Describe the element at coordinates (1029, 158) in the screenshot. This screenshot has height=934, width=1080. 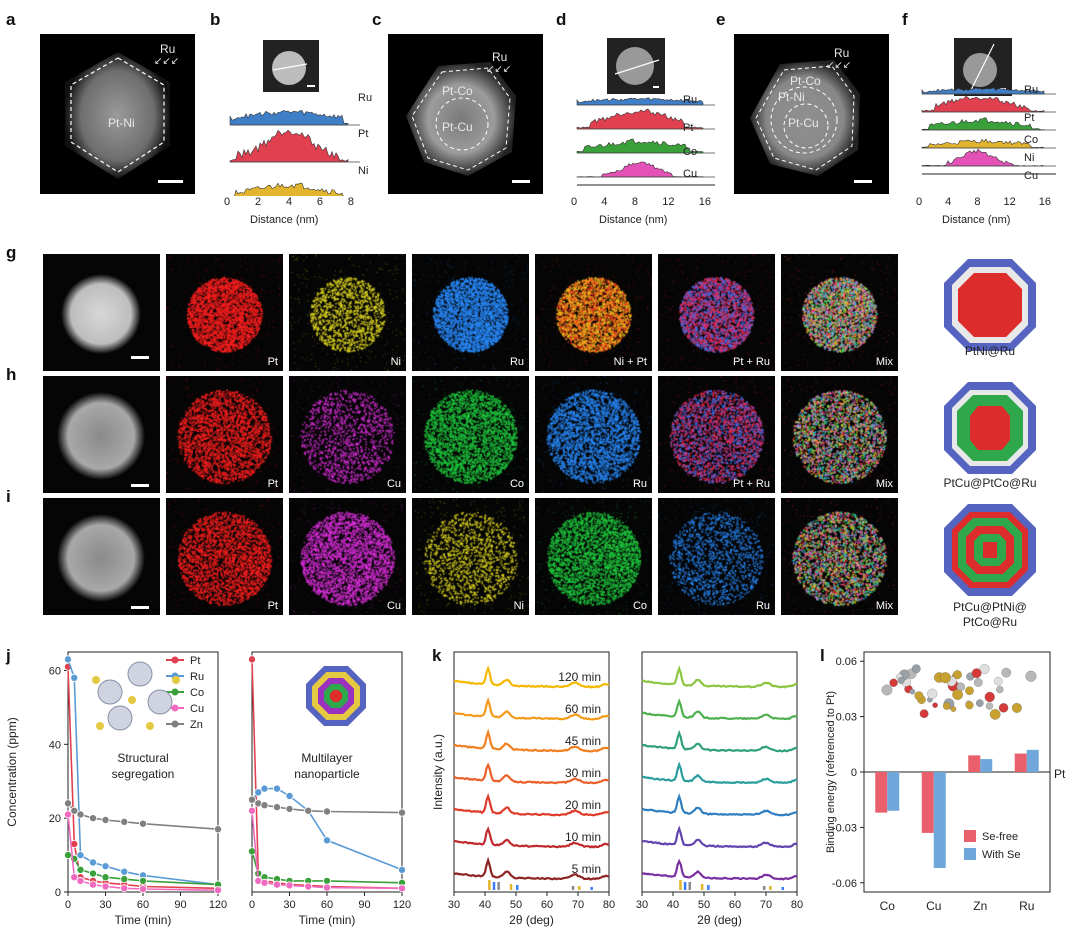
I see `trace-label-f-3: Ni` at that location.